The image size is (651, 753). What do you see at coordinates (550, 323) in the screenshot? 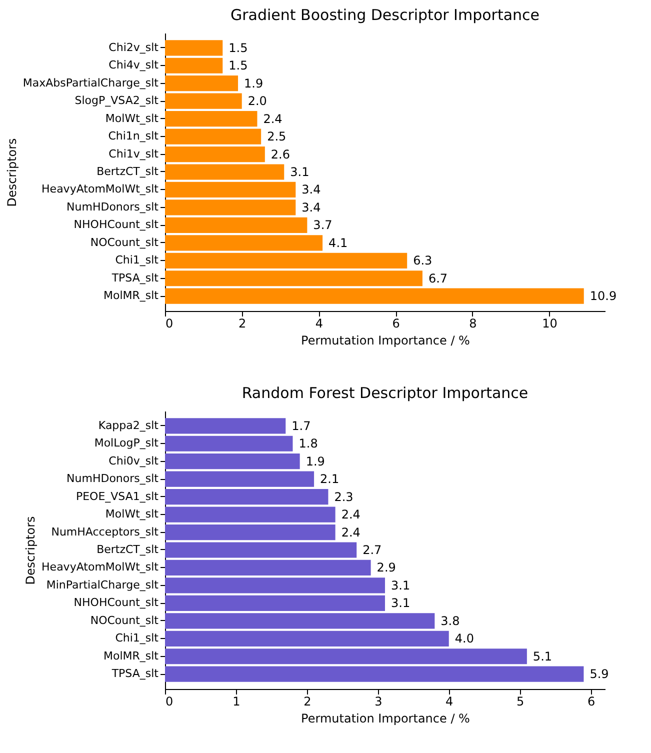
I see `x-tick-label: 10` at bounding box center [550, 323].